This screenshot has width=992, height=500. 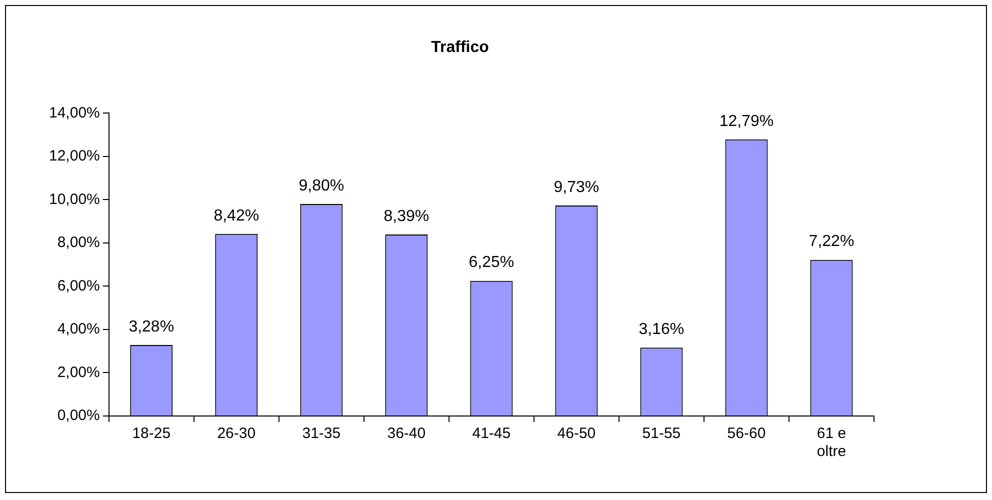 I want to click on x-tick-label: 26-30, so click(x=236, y=433).